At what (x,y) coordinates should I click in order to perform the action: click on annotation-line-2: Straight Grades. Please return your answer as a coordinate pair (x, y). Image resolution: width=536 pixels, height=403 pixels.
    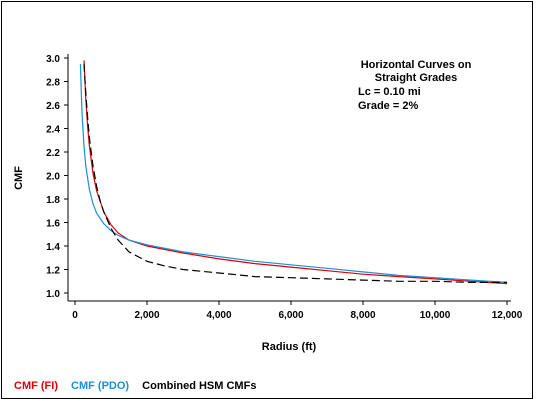
    Looking at the image, I should click on (416, 78).